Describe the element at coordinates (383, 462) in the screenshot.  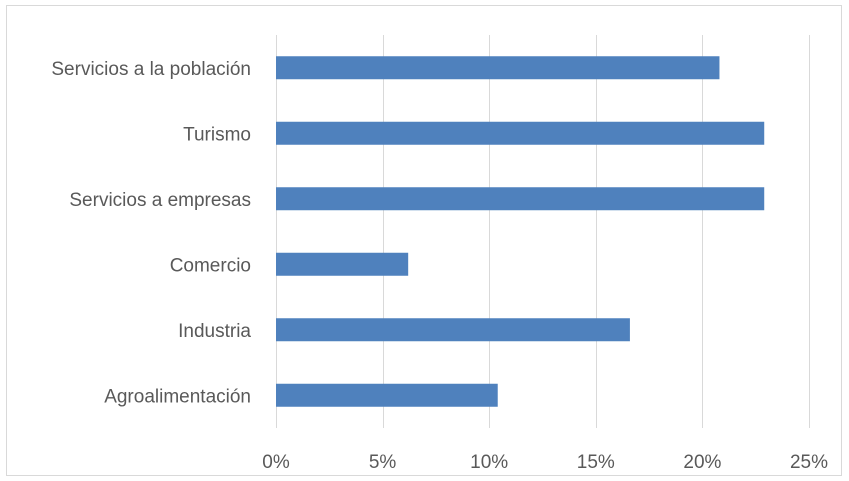
I see `x-tick-label: 5%` at that location.